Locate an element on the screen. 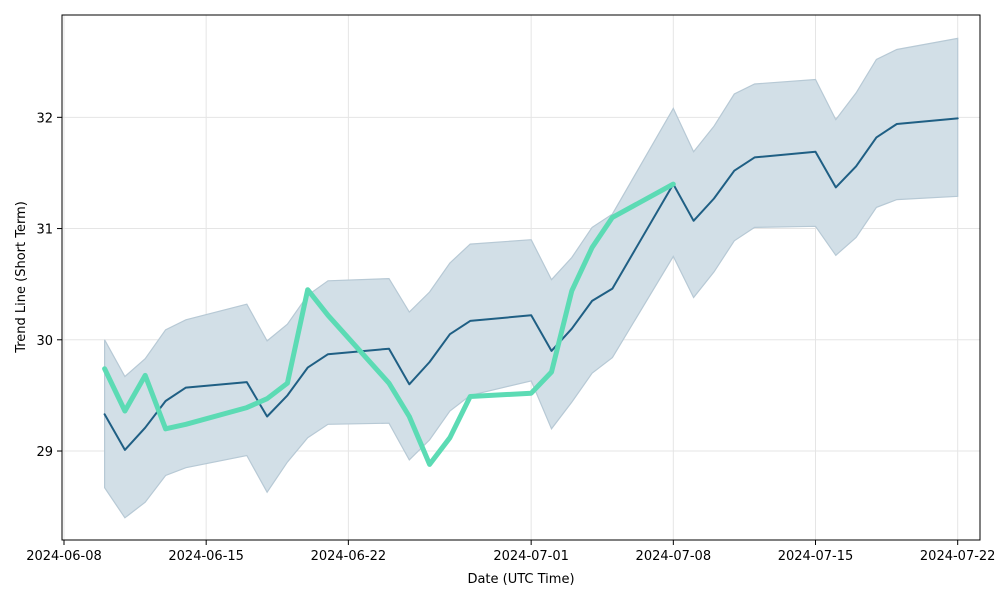 The image size is (1000, 600). x-tick-label: 2024-07-01 is located at coordinates (531, 556).